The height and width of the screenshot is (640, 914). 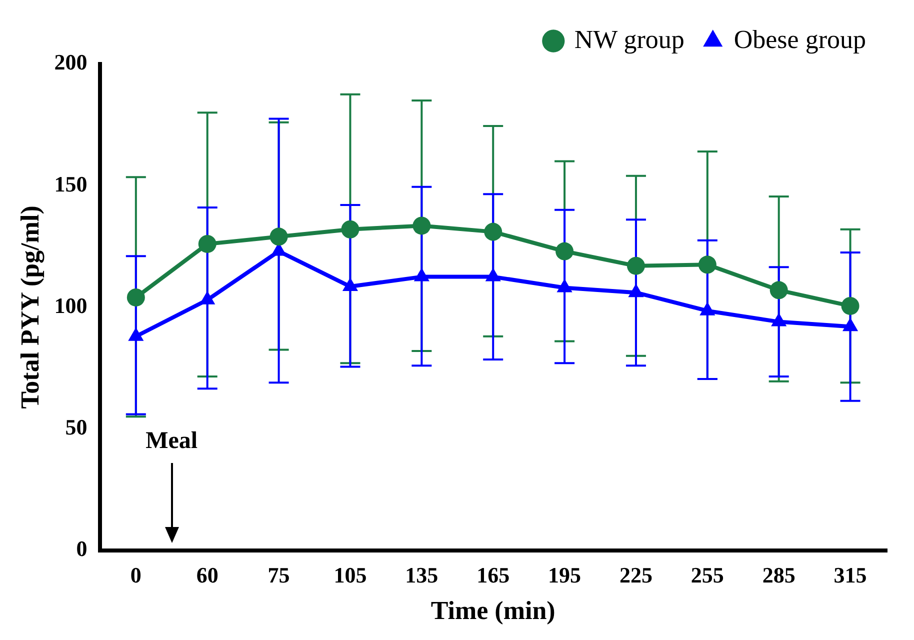 I want to click on x-tick-label: 60, so click(x=207, y=575).